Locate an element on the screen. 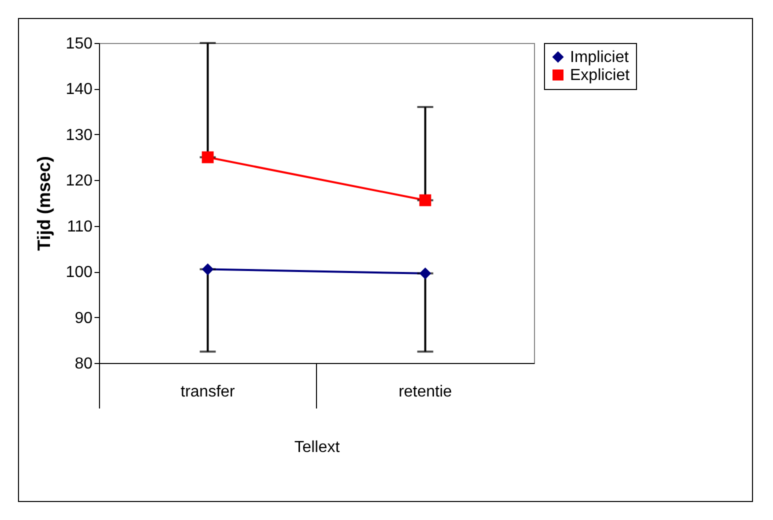 This screenshot has width=773, height=520. y-tick-label: 120 is located at coordinates (79, 181).